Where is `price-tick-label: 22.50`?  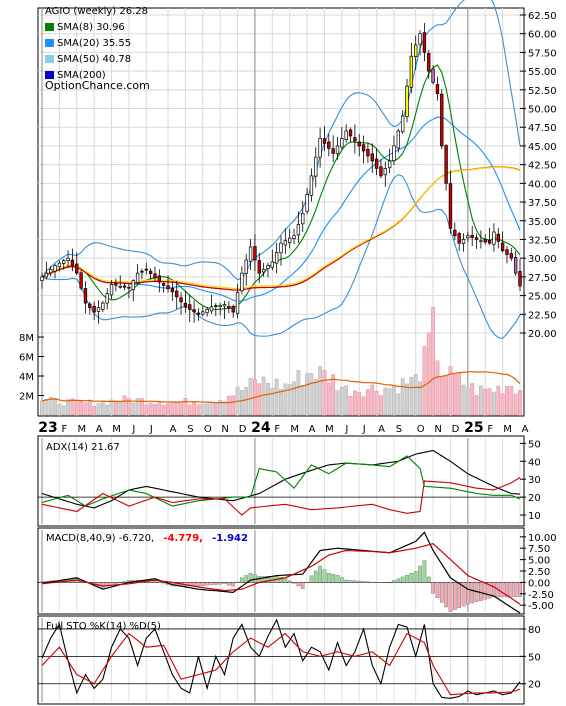 price-tick-label: 22.50 is located at coordinates (542, 315).